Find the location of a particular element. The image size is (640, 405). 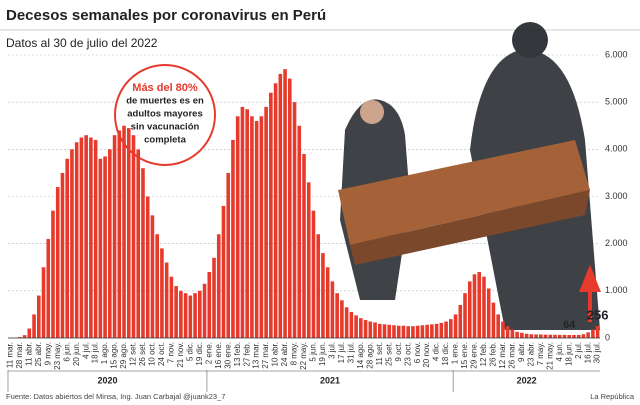

x-tick-label: 1 ene. is located at coordinates (455, 353).